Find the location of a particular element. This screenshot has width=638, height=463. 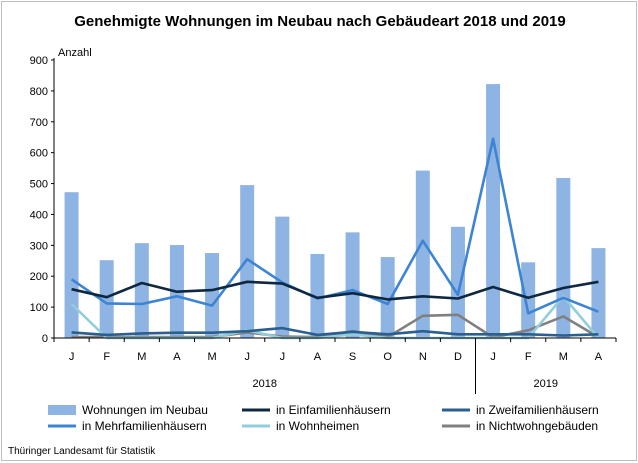

y-tick-label: 100 is located at coordinates (39, 308).